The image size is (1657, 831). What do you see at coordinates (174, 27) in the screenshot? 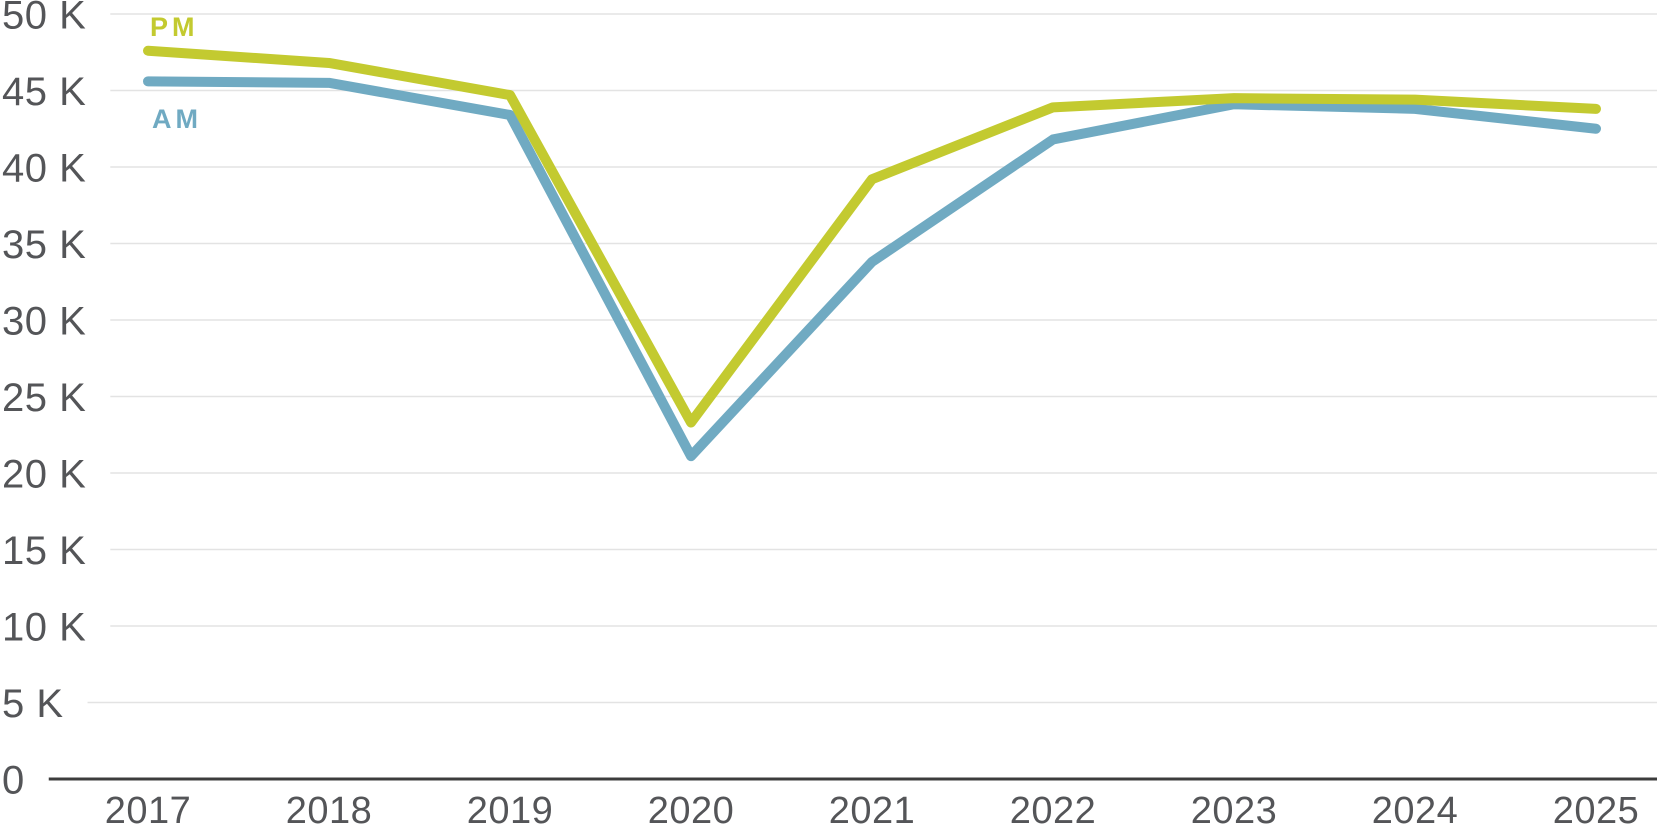
I see `pm-series-label: PM` at bounding box center [174, 27].